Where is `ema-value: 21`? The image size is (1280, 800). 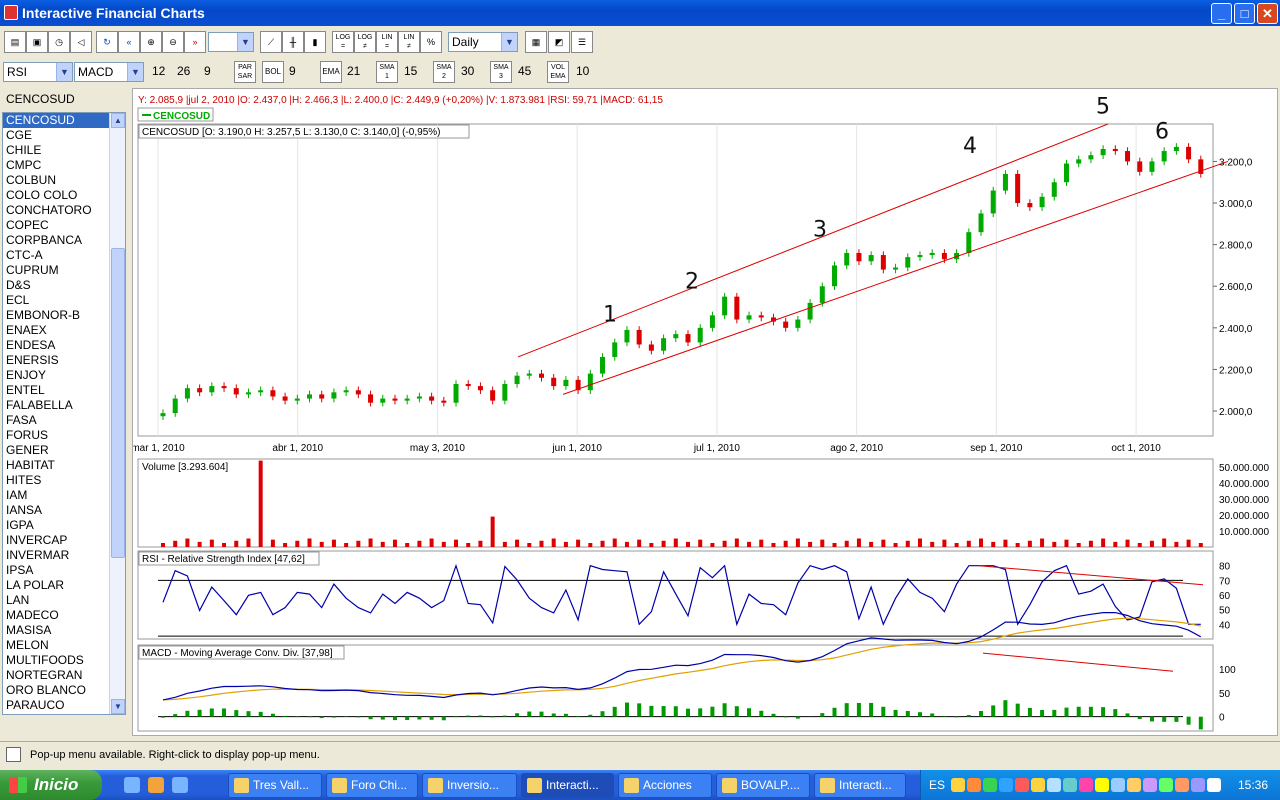 ema-value: 21 is located at coordinates (354, 71).